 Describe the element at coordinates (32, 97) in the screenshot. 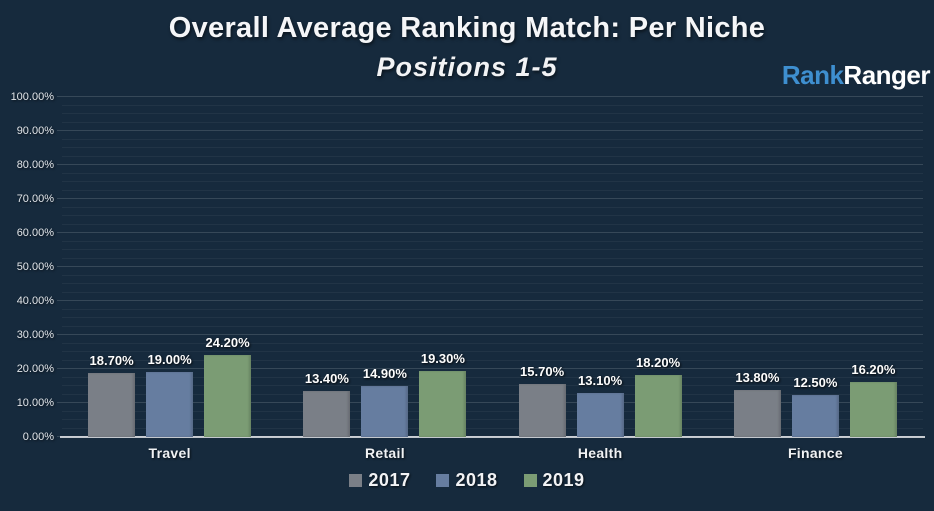

I see `y-axis-tick-label: 100.00%` at that location.